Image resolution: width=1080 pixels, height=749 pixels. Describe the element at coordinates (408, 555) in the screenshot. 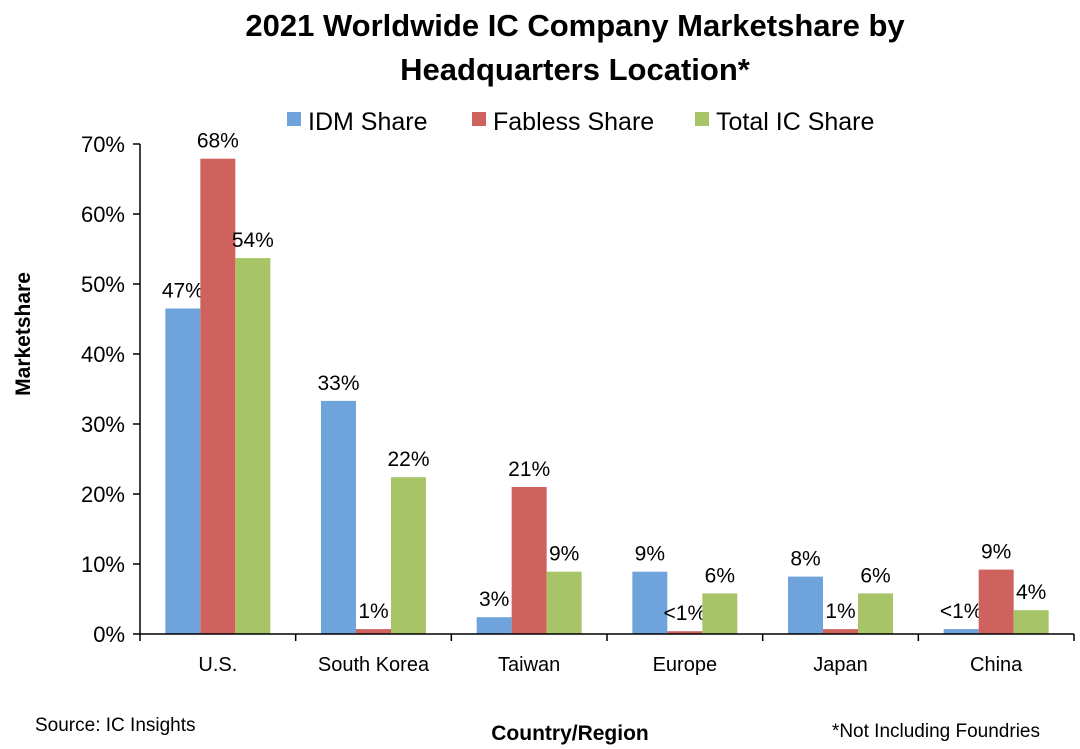

I see `bar-total-ic-sharesouth-korea` at that location.